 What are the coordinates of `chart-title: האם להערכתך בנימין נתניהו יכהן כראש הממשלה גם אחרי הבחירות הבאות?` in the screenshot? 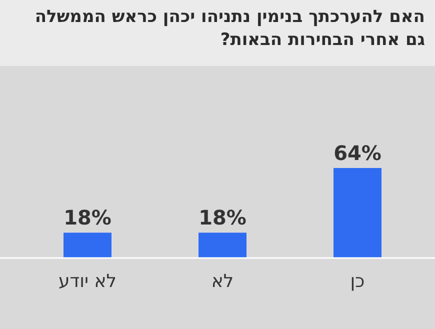 It's located at (229, 29).